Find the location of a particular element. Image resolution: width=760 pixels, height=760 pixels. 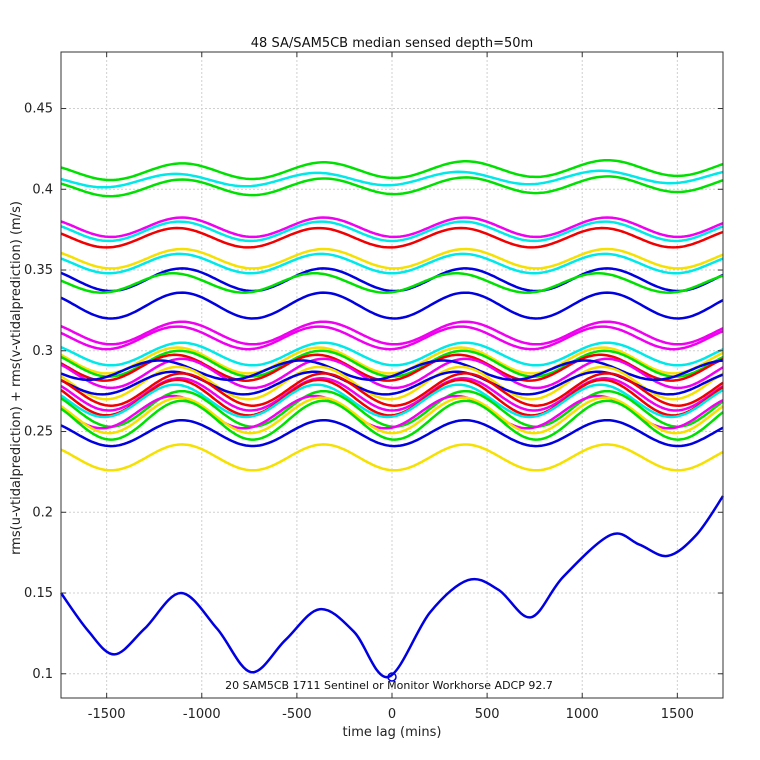

chart-title: 48 SA/SAM5CB median sensed depth=50m is located at coordinates (392, 43).